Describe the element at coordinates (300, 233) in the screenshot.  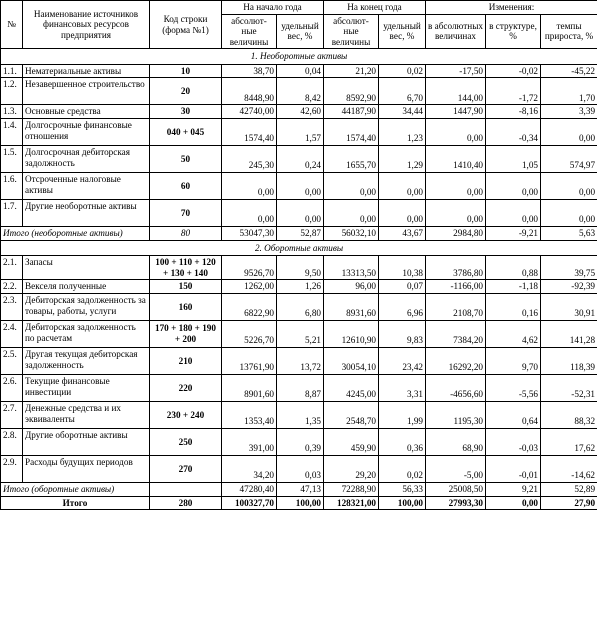
I see `value-cell: 52,87` at that location.